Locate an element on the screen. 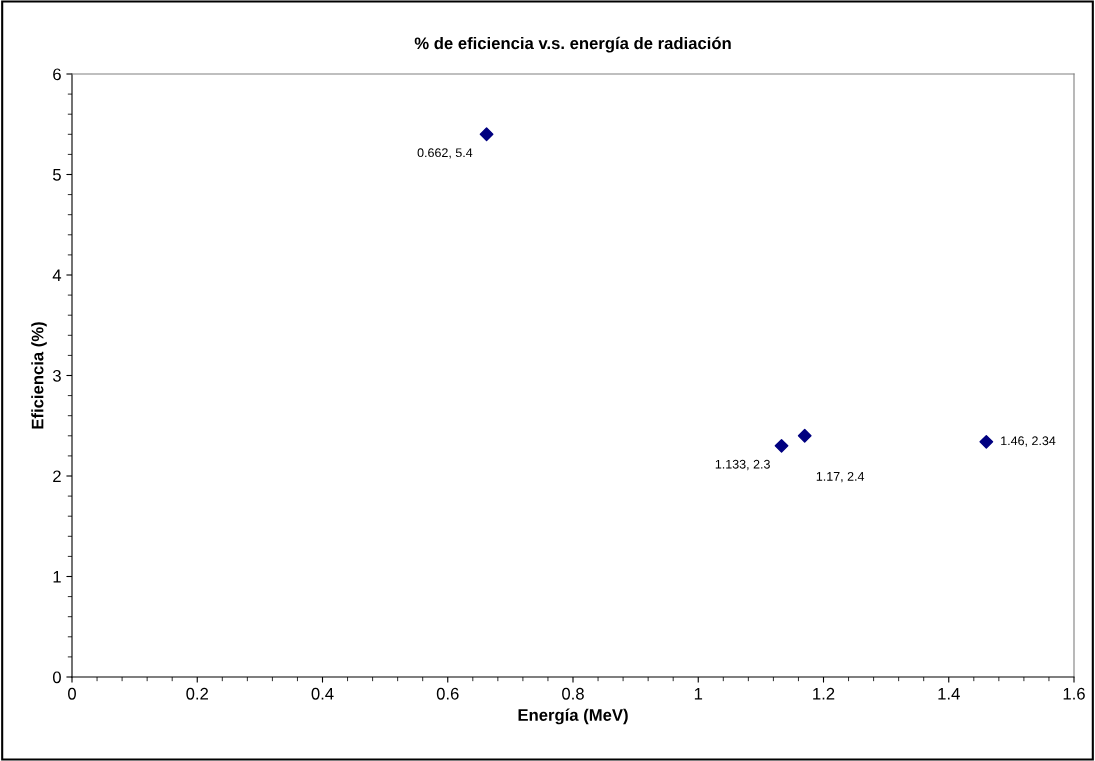  x-axis-title: Energía (MeV) is located at coordinates (573, 716).